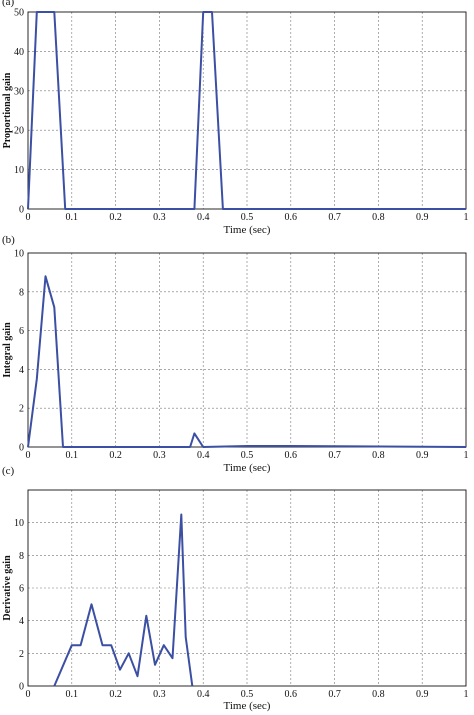 This screenshot has width=474, height=715. I want to click on y-tick-label: 20, so click(19, 131).